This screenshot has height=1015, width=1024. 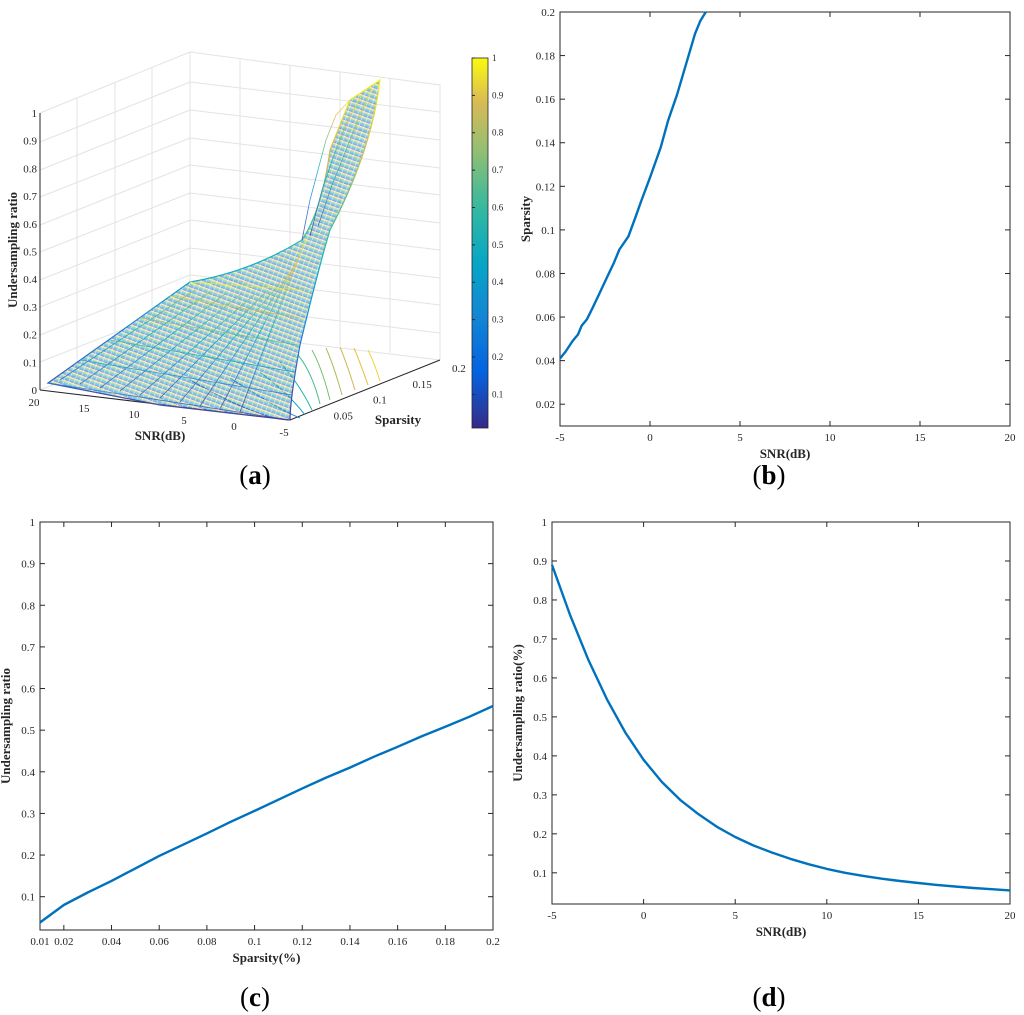 What do you see at coordinates (267, 957) in the screenshot?
I see `x-axis-label: Sparsity(%)` at bounding box center [267, 957].